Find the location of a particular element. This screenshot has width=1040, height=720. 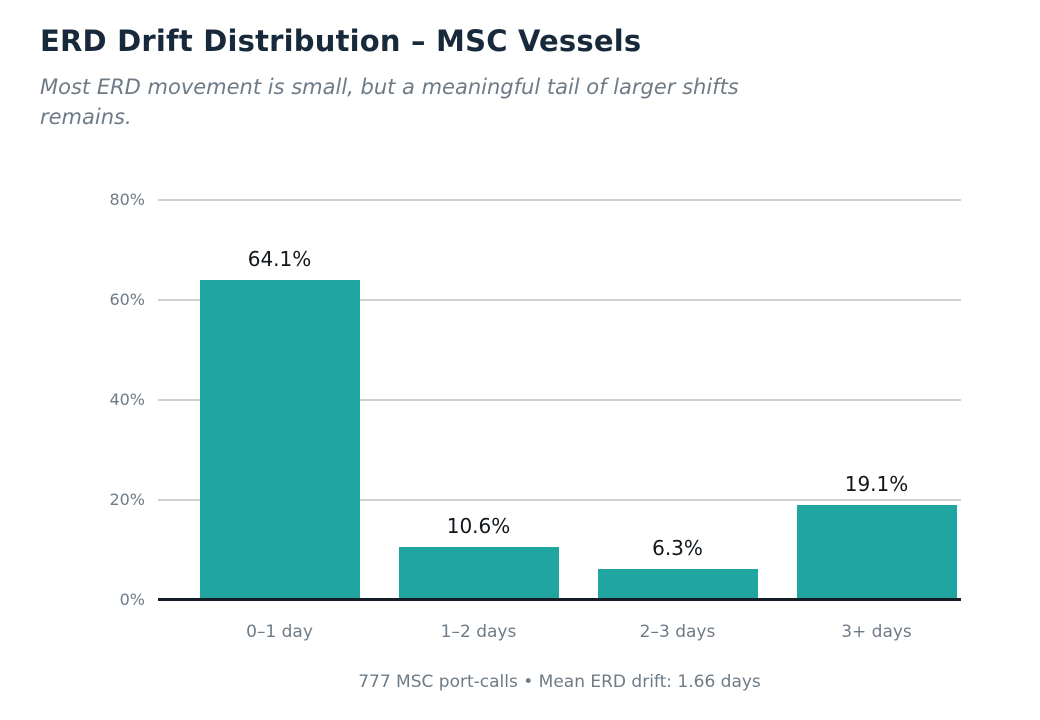

chart-title: ERD Drift Distribution – MSC Vessels is located at coordinates (341, 41).